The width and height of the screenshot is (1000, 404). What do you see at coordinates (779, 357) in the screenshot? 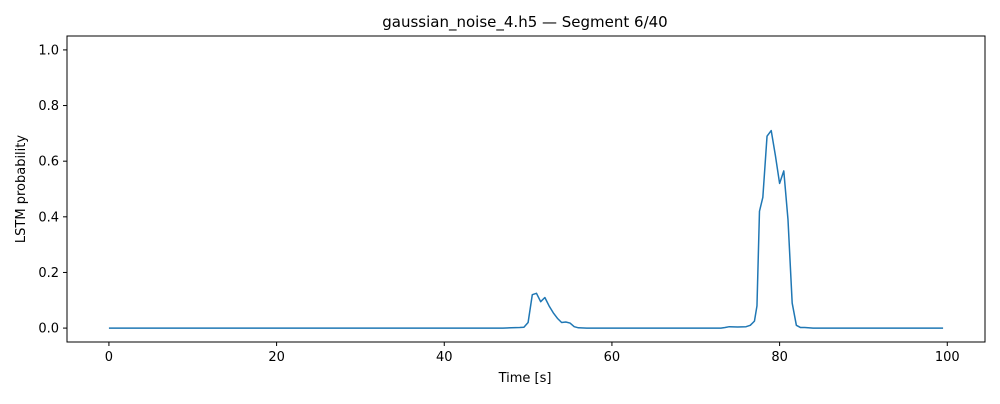
I see `x-tick-label: 80` at bounding box center [779, 357].